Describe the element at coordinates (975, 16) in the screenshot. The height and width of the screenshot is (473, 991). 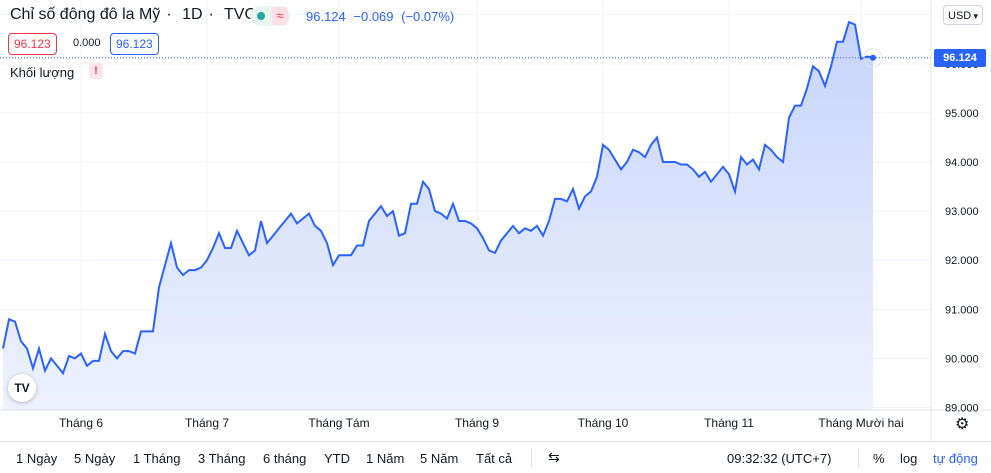
I see `chevron-down-icon: ▾` at that location.